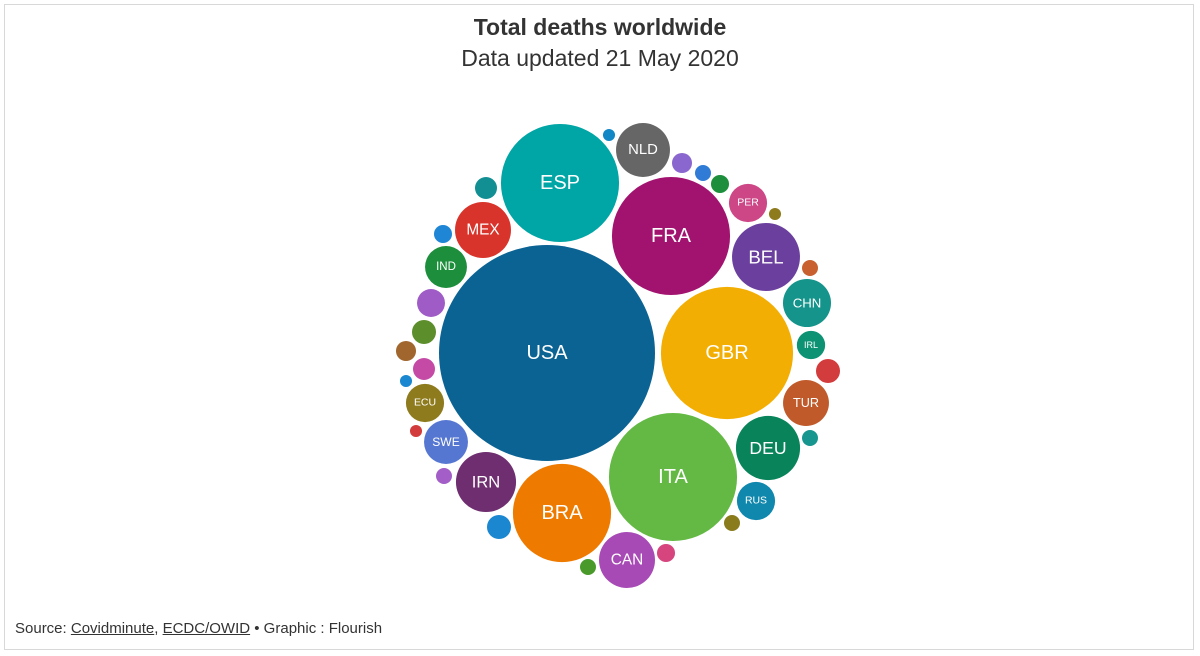 This screenshot has width=1200, height=656. I want to click on bubble-label: GBR, so click(726, 353).